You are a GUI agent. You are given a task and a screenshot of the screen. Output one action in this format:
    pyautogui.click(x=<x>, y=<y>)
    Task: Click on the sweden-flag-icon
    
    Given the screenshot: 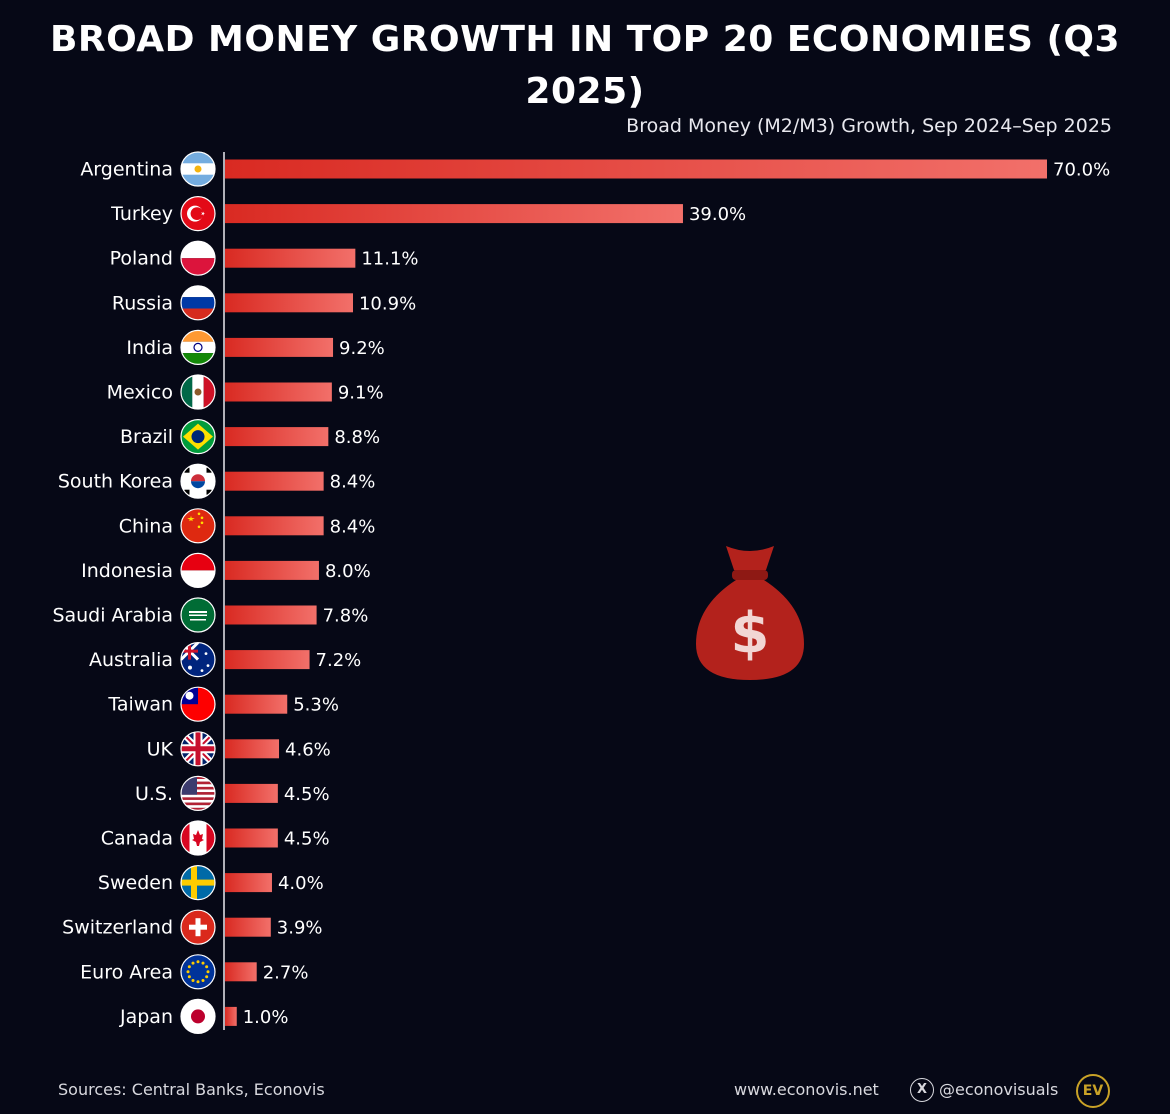 What is the action you would take?
    pyautogui.click(x=198, y=882)
    